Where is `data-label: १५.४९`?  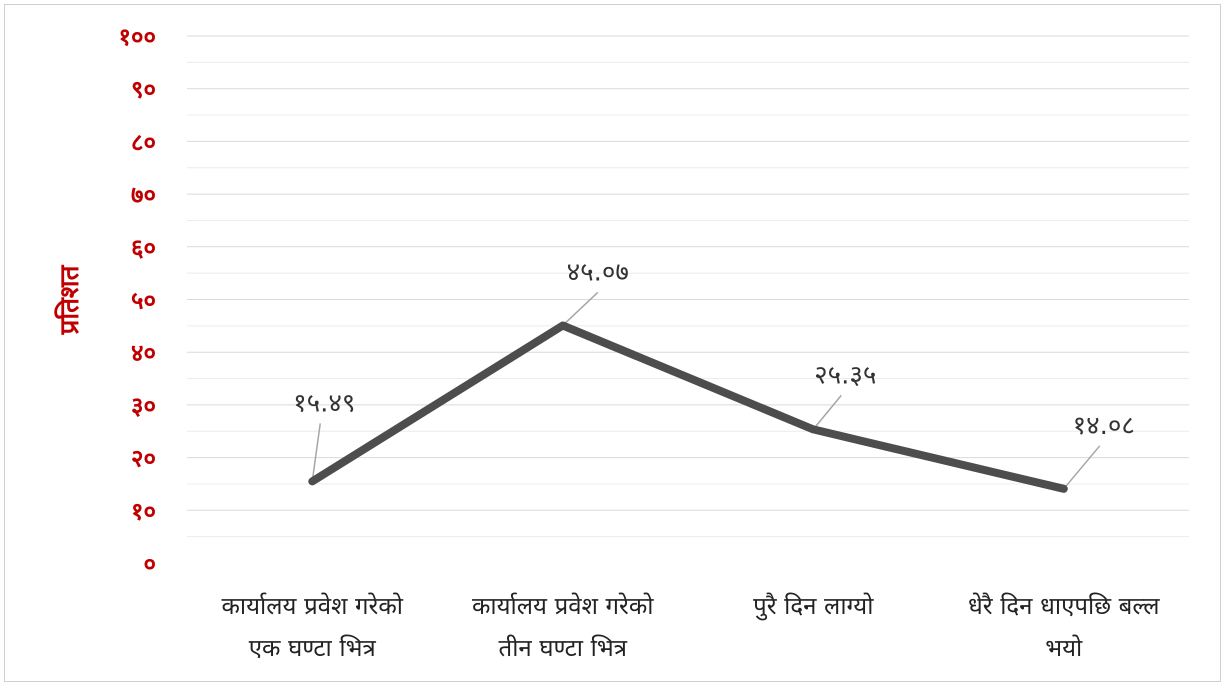 data-label: १५.४९ is located at coordinates (324, 403).